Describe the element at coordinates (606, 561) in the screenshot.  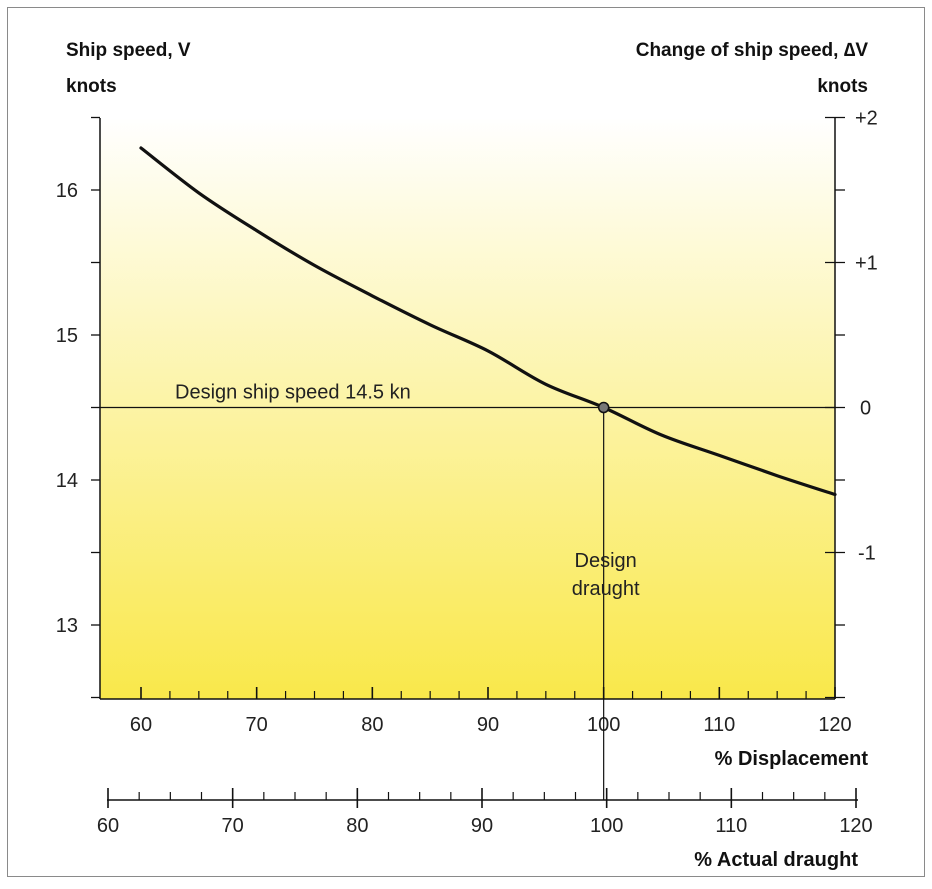
I see `design-draught-label-line1: Design` at that location.